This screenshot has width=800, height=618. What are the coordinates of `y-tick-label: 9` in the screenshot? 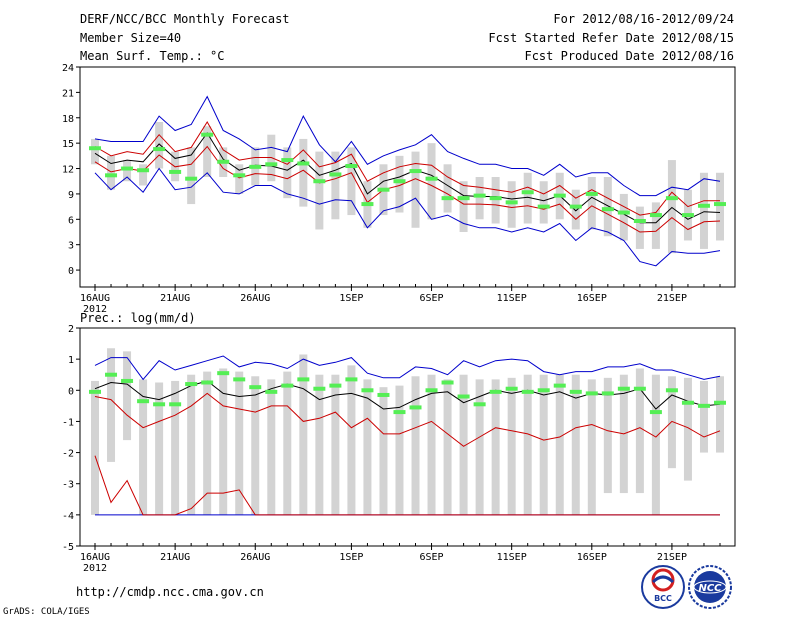 It's located at (71, 195).